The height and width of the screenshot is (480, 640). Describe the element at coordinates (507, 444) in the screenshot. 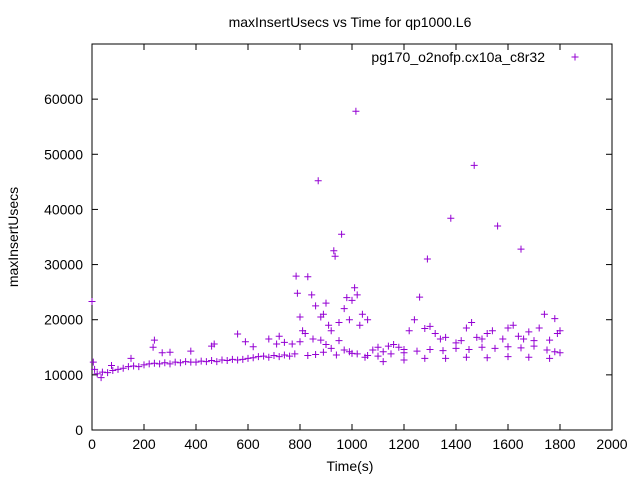

I see `x-tick-label: 1600` at that location.